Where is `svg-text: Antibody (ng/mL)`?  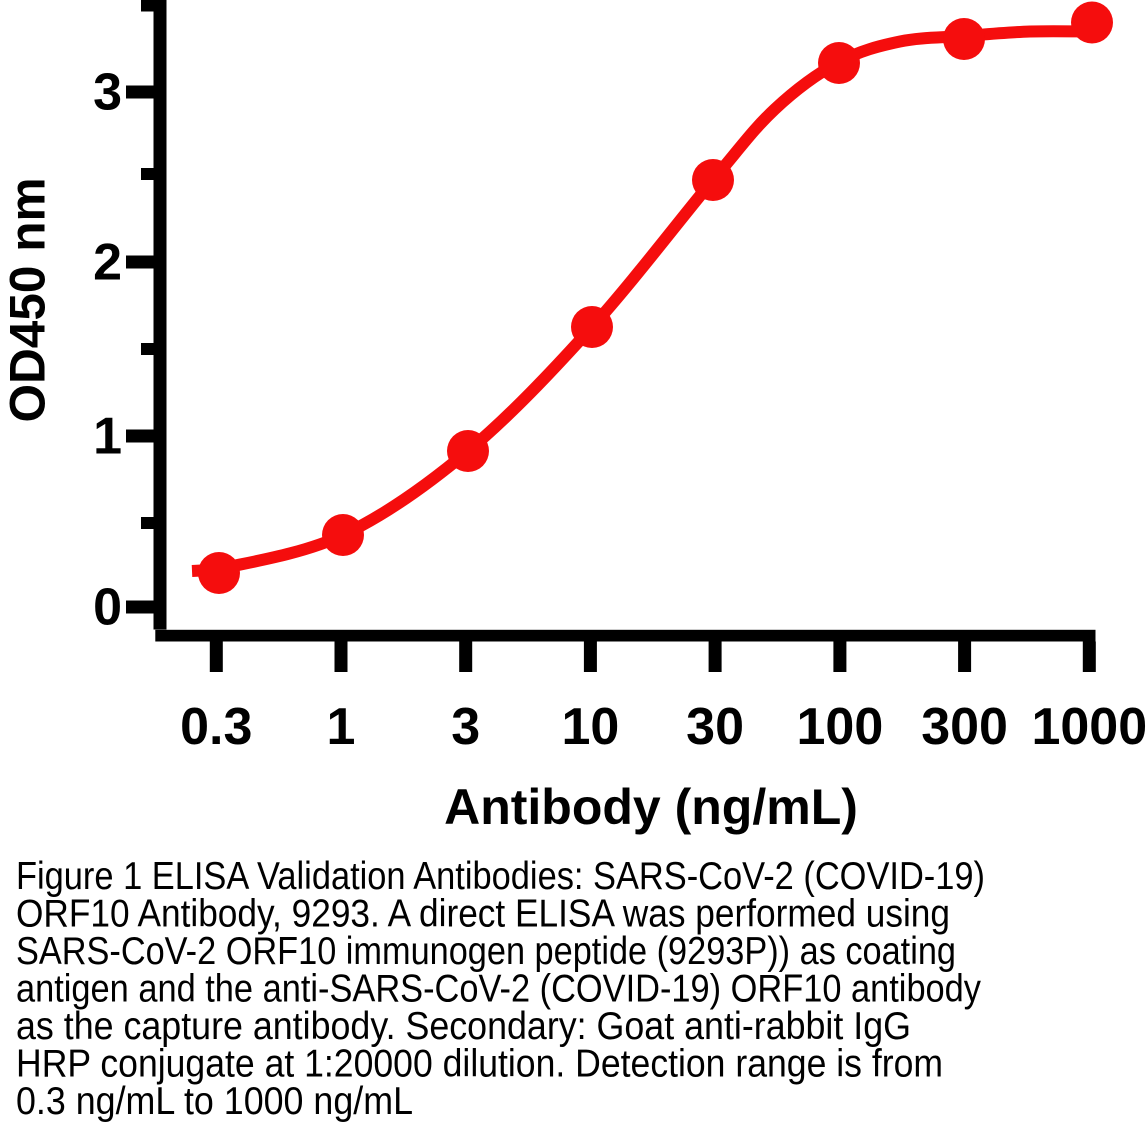
svg-text: Antibody (ng/mL) is located at coordinates (651, 807).